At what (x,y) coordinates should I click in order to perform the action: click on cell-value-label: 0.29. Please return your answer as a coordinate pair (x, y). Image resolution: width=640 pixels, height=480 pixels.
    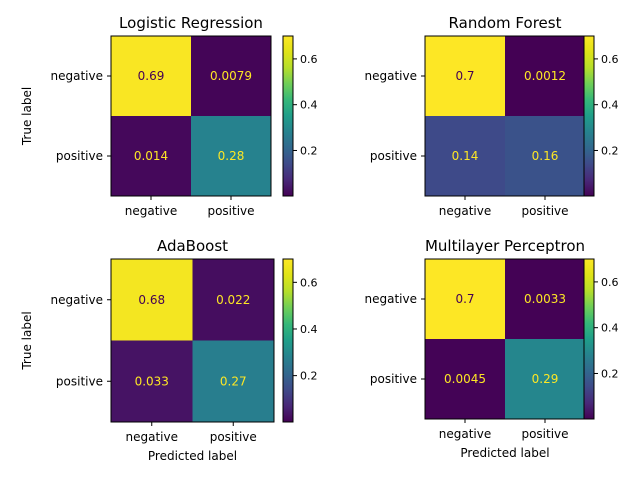
    Looking at the image, I should click on (545, 379).